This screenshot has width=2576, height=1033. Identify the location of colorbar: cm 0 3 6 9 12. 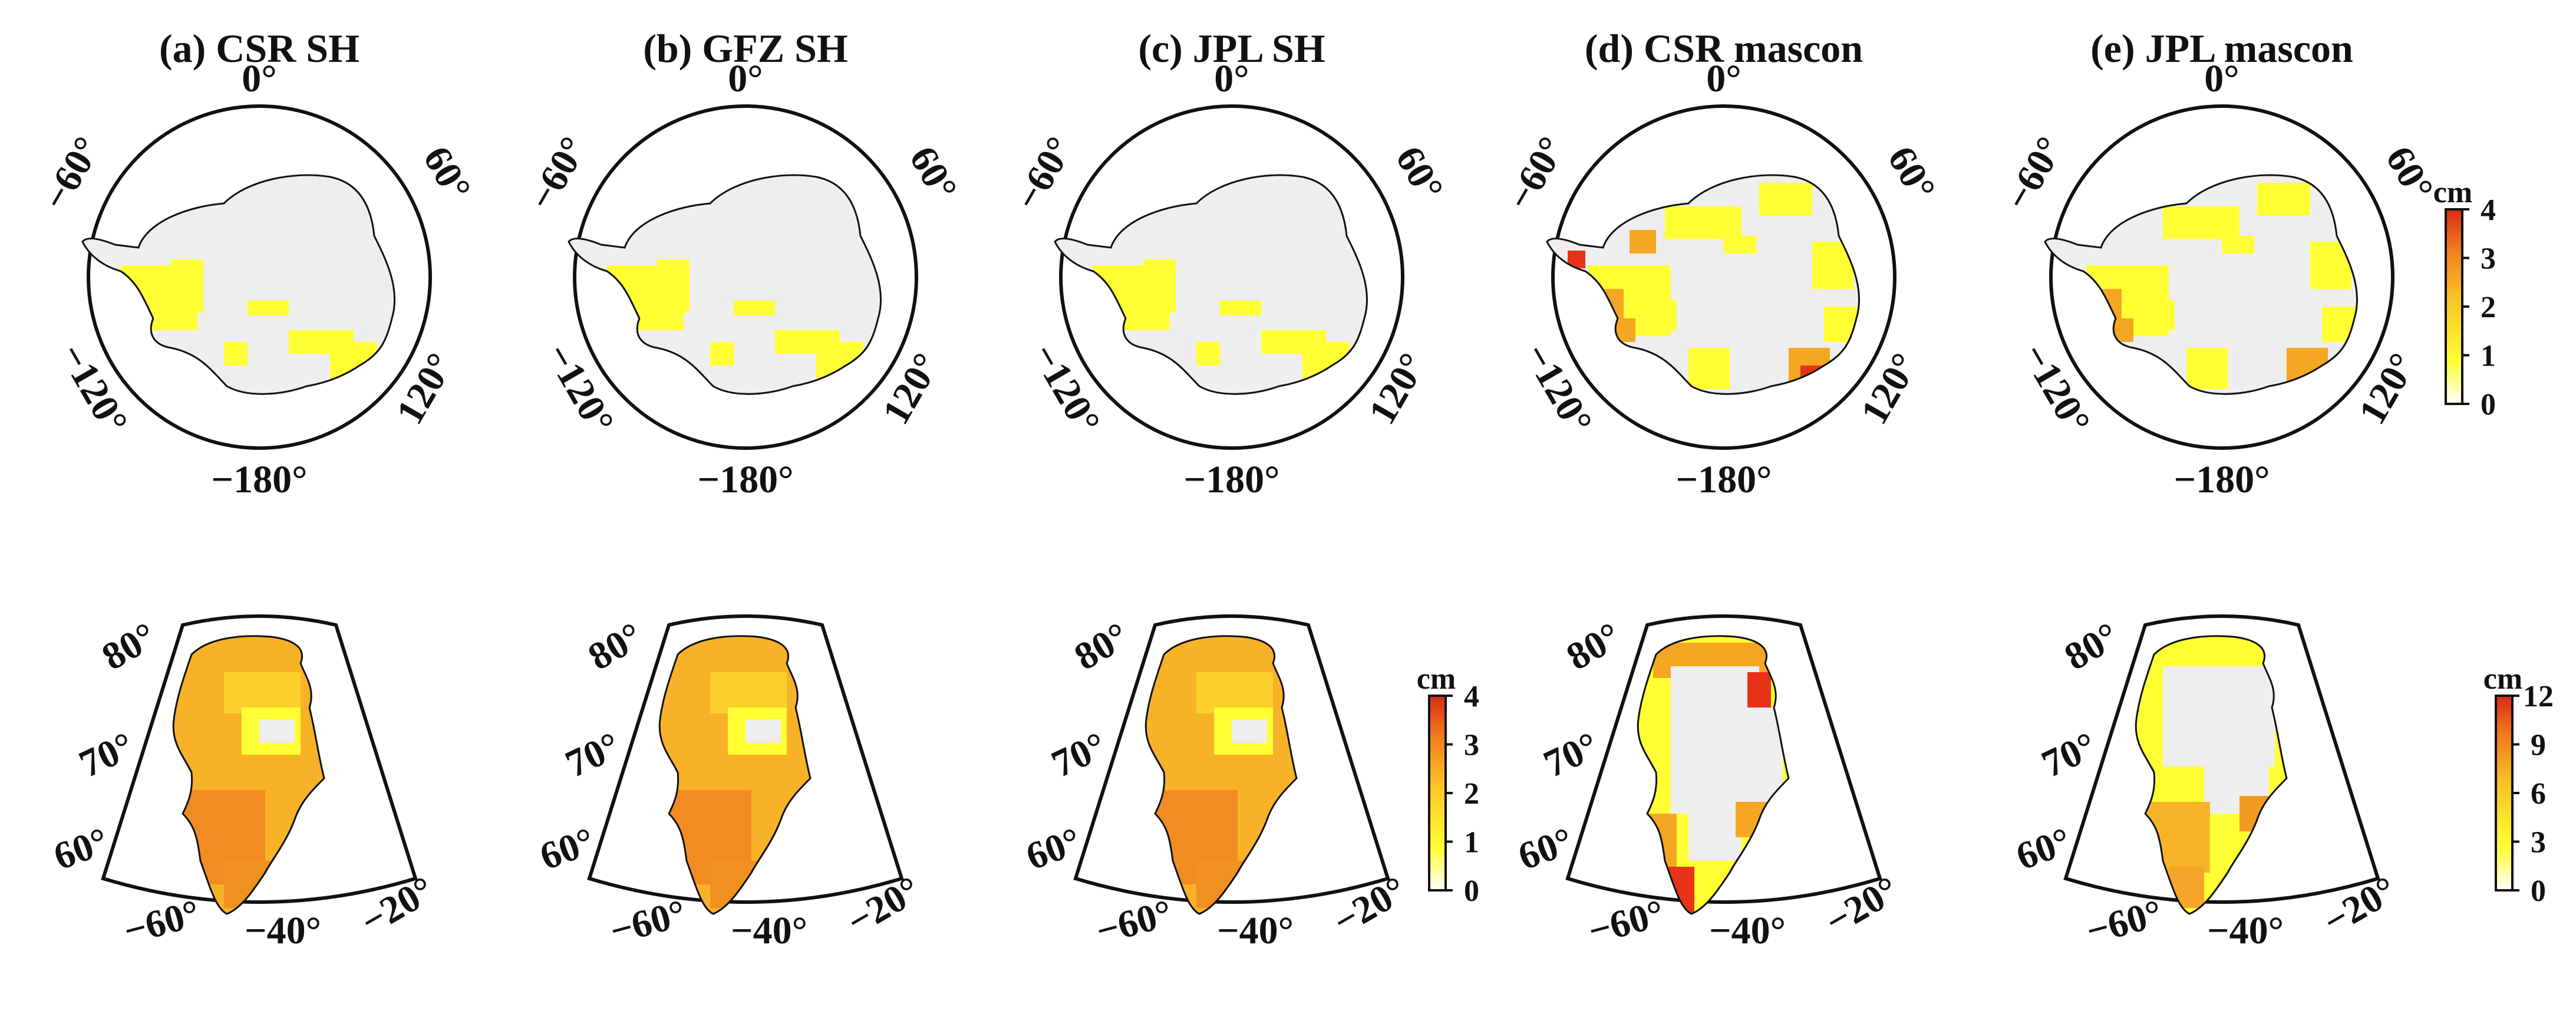
(2519, 785).